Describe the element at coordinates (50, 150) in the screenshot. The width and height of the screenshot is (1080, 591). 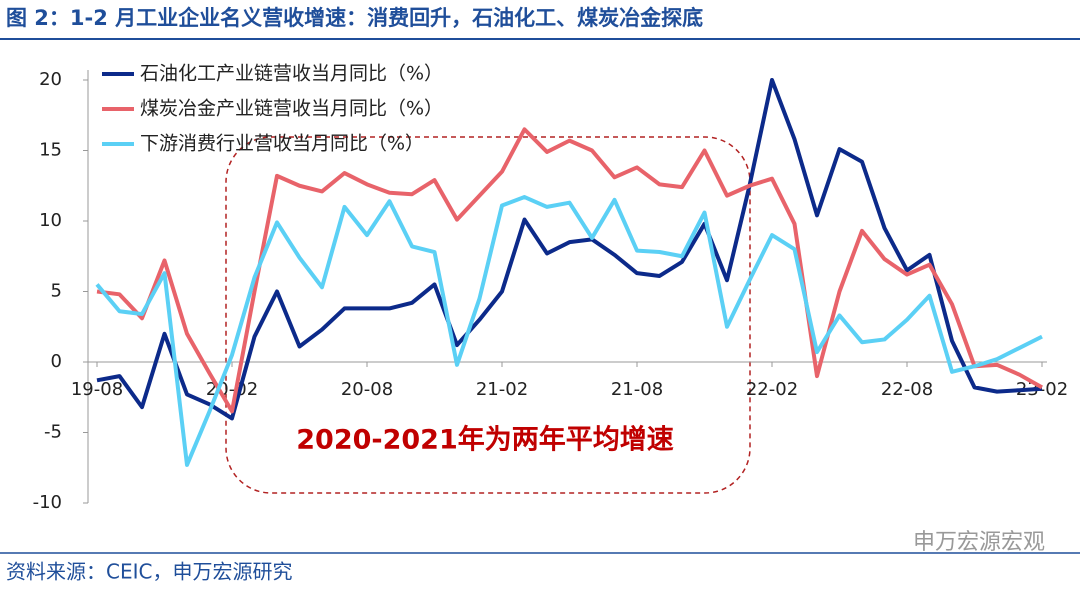
I see `y-tick-label: 15` at that location.